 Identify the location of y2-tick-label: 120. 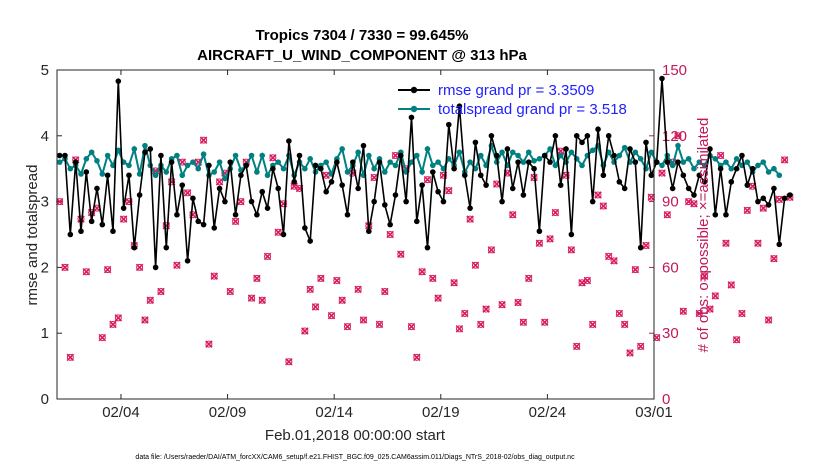
(674, 136).